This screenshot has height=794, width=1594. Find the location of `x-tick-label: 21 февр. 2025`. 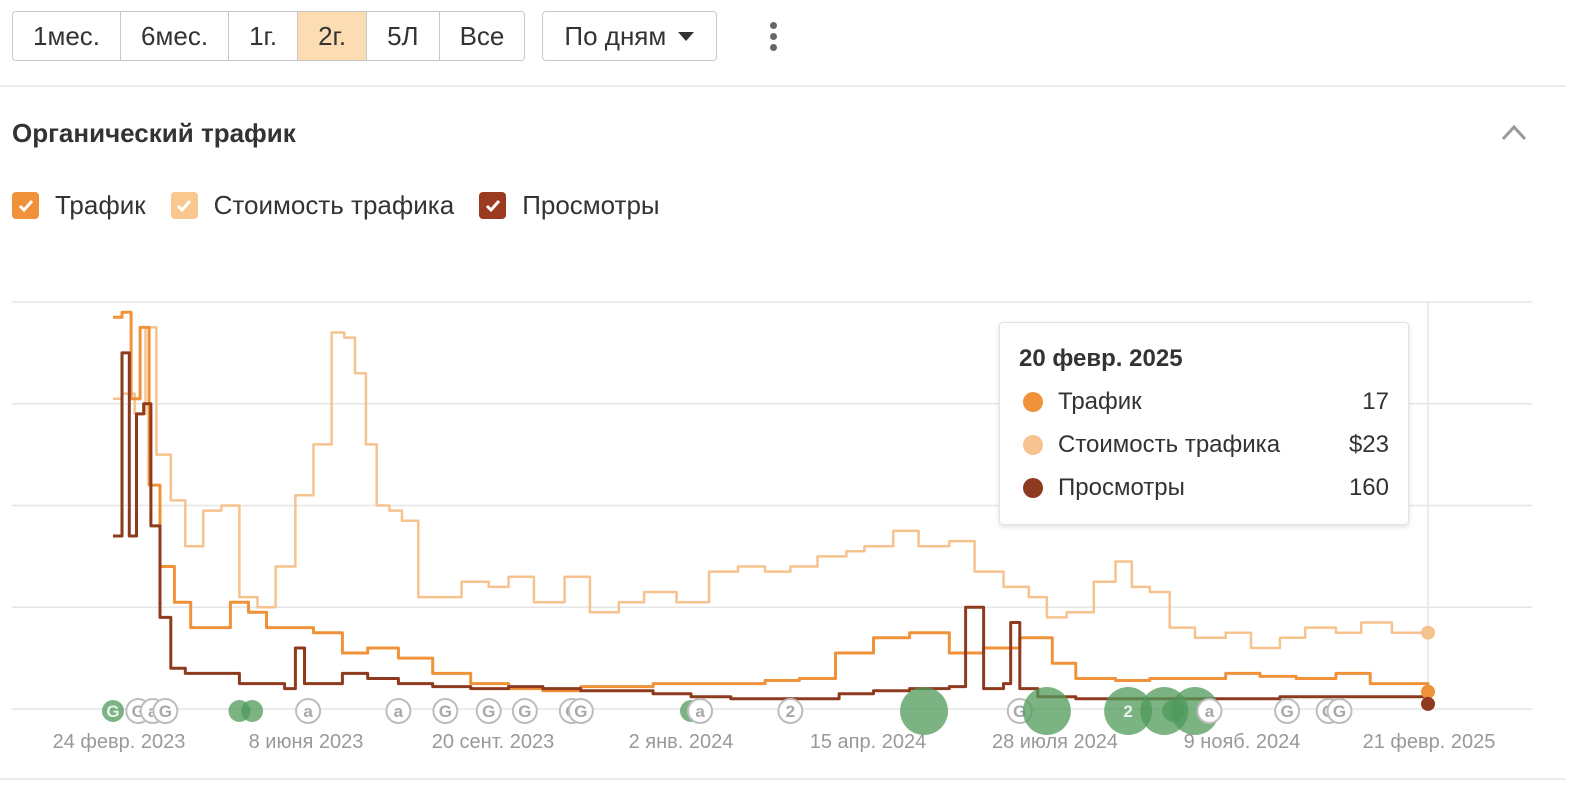

x-tick-label: 21 февр. 2025 is located at coordinates (1429, 742).